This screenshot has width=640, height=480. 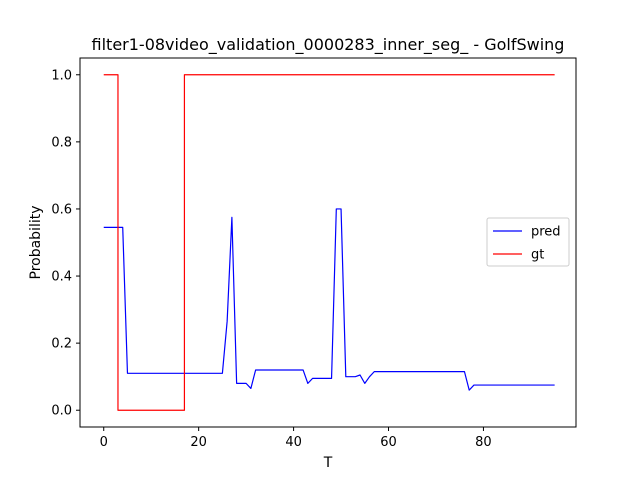 I want to click on y-tick-label: 0.4, so click(x=61, y=277).